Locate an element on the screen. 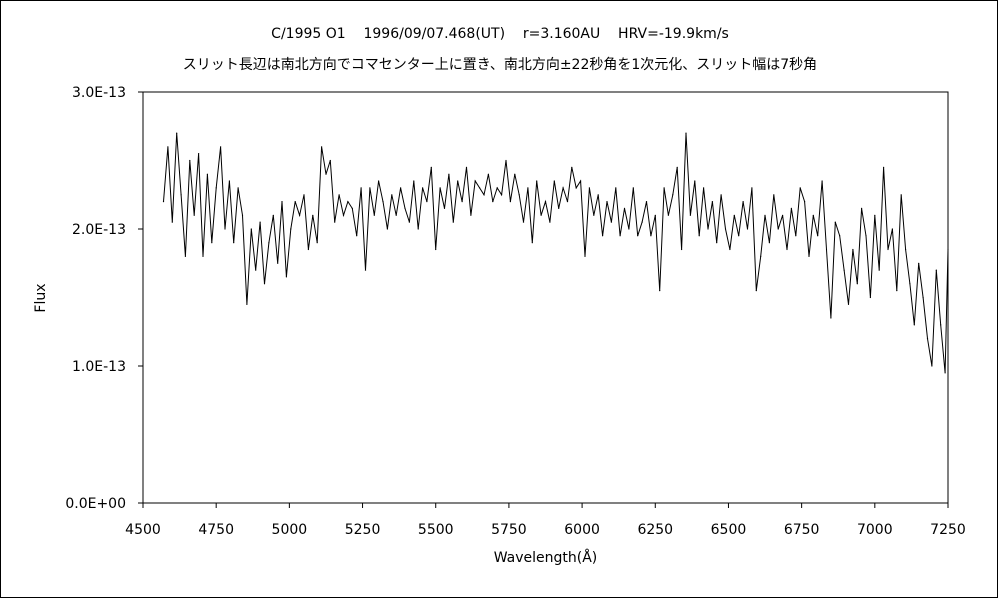 The width and height of the screenshot is (1000, 600). y-axis: 0.0E+00 1.0E-13 2.0E-13 3.0E-13 is located at coordinates (104, 298).